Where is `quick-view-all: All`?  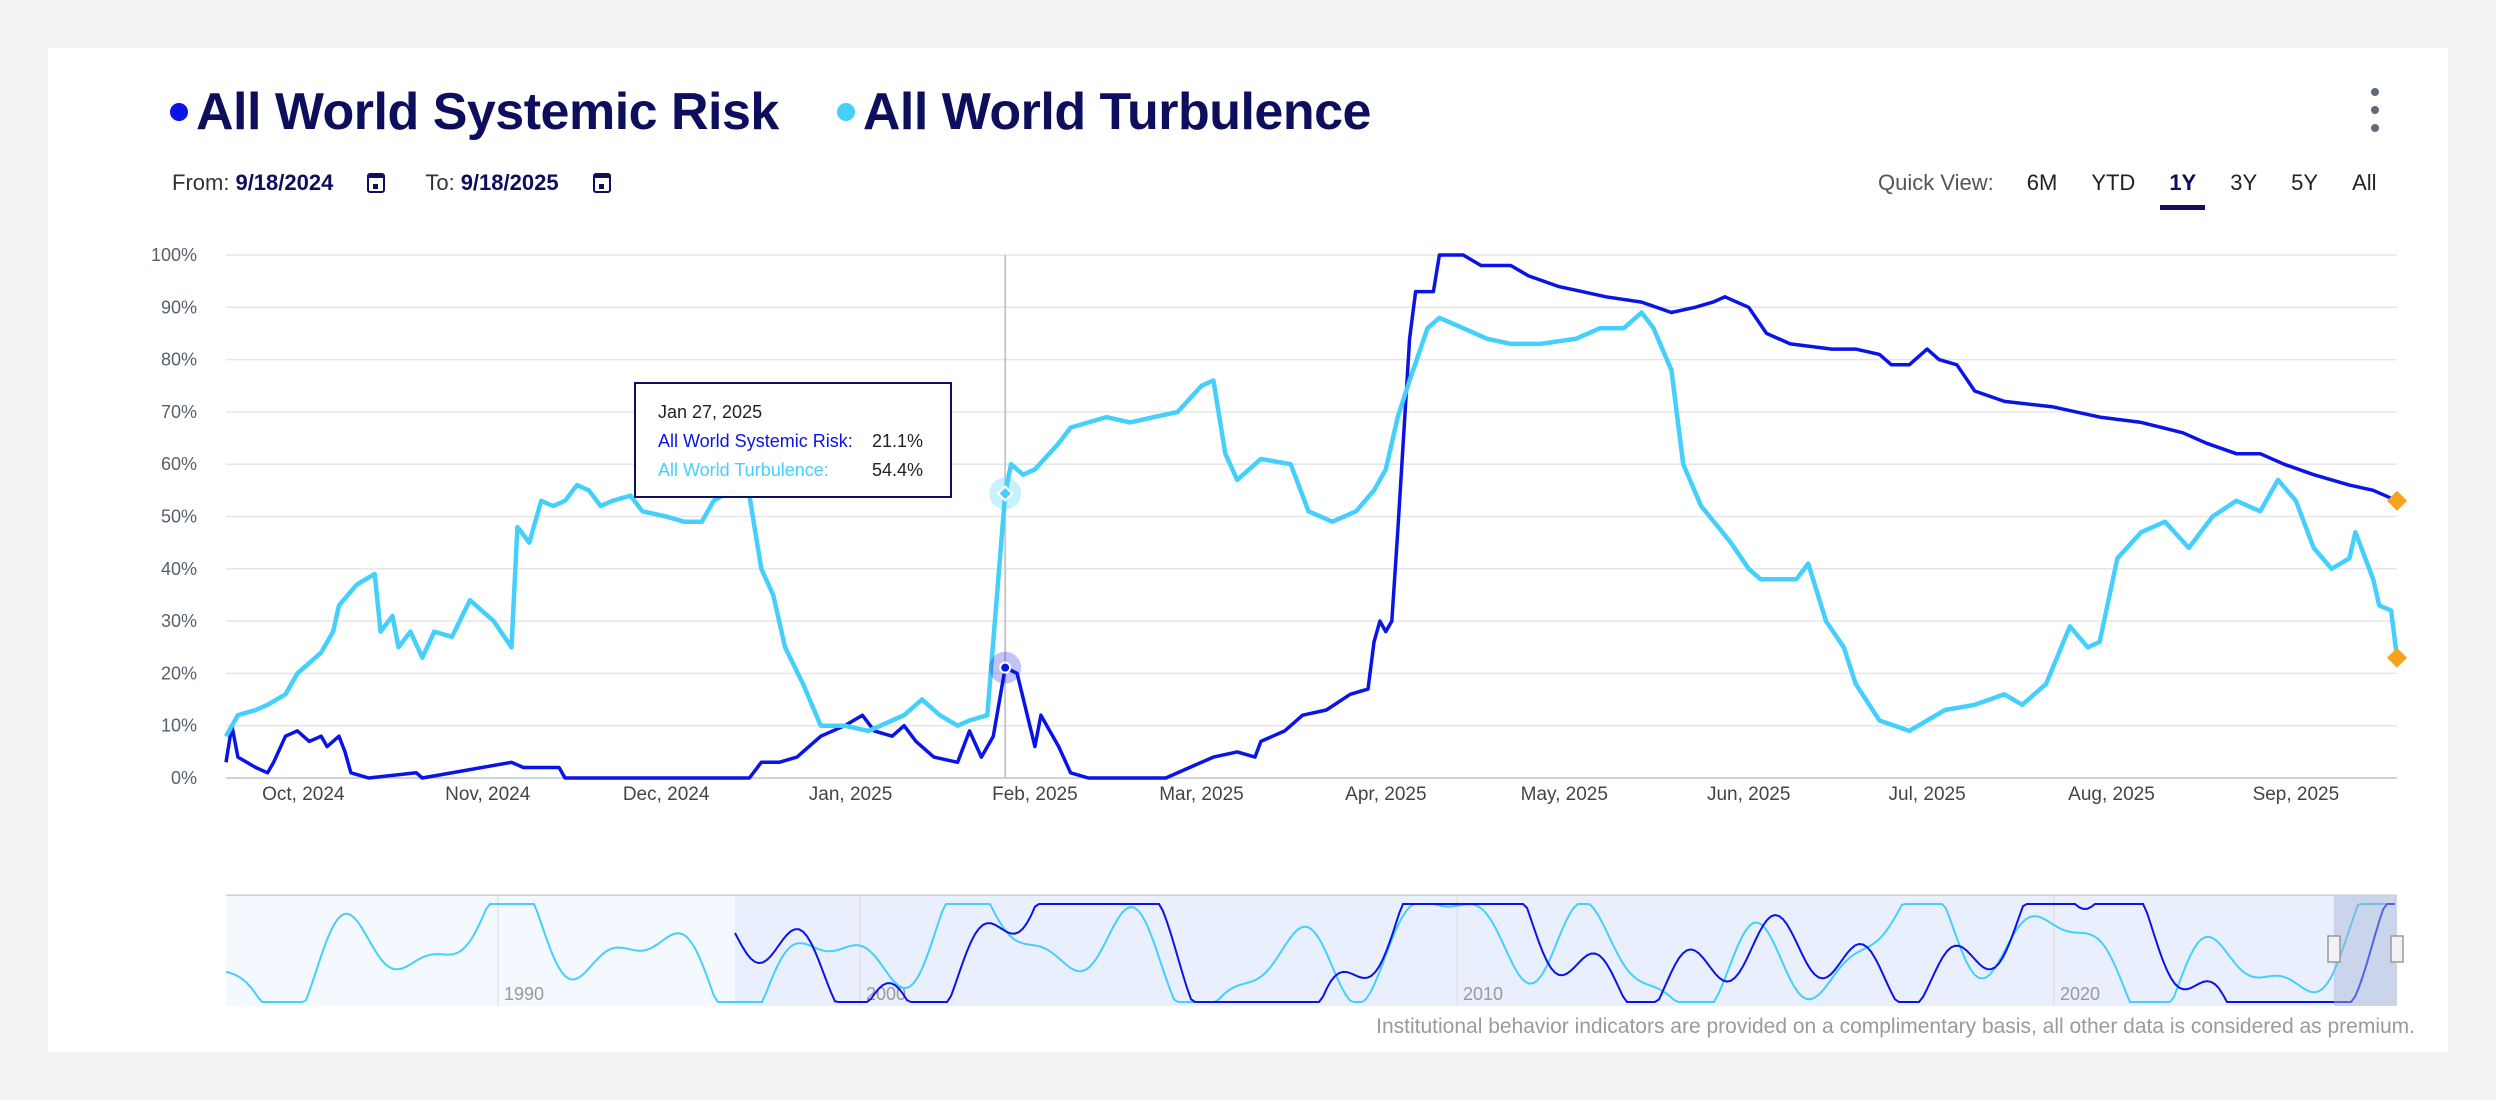
quick-view-all: All is located at coordinates (2364, 182).